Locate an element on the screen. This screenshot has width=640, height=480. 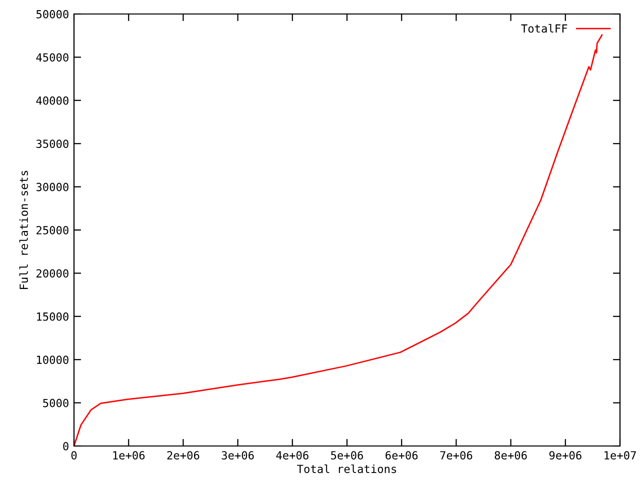
y-tick-label: 0 is located at coordinates (65, 446).